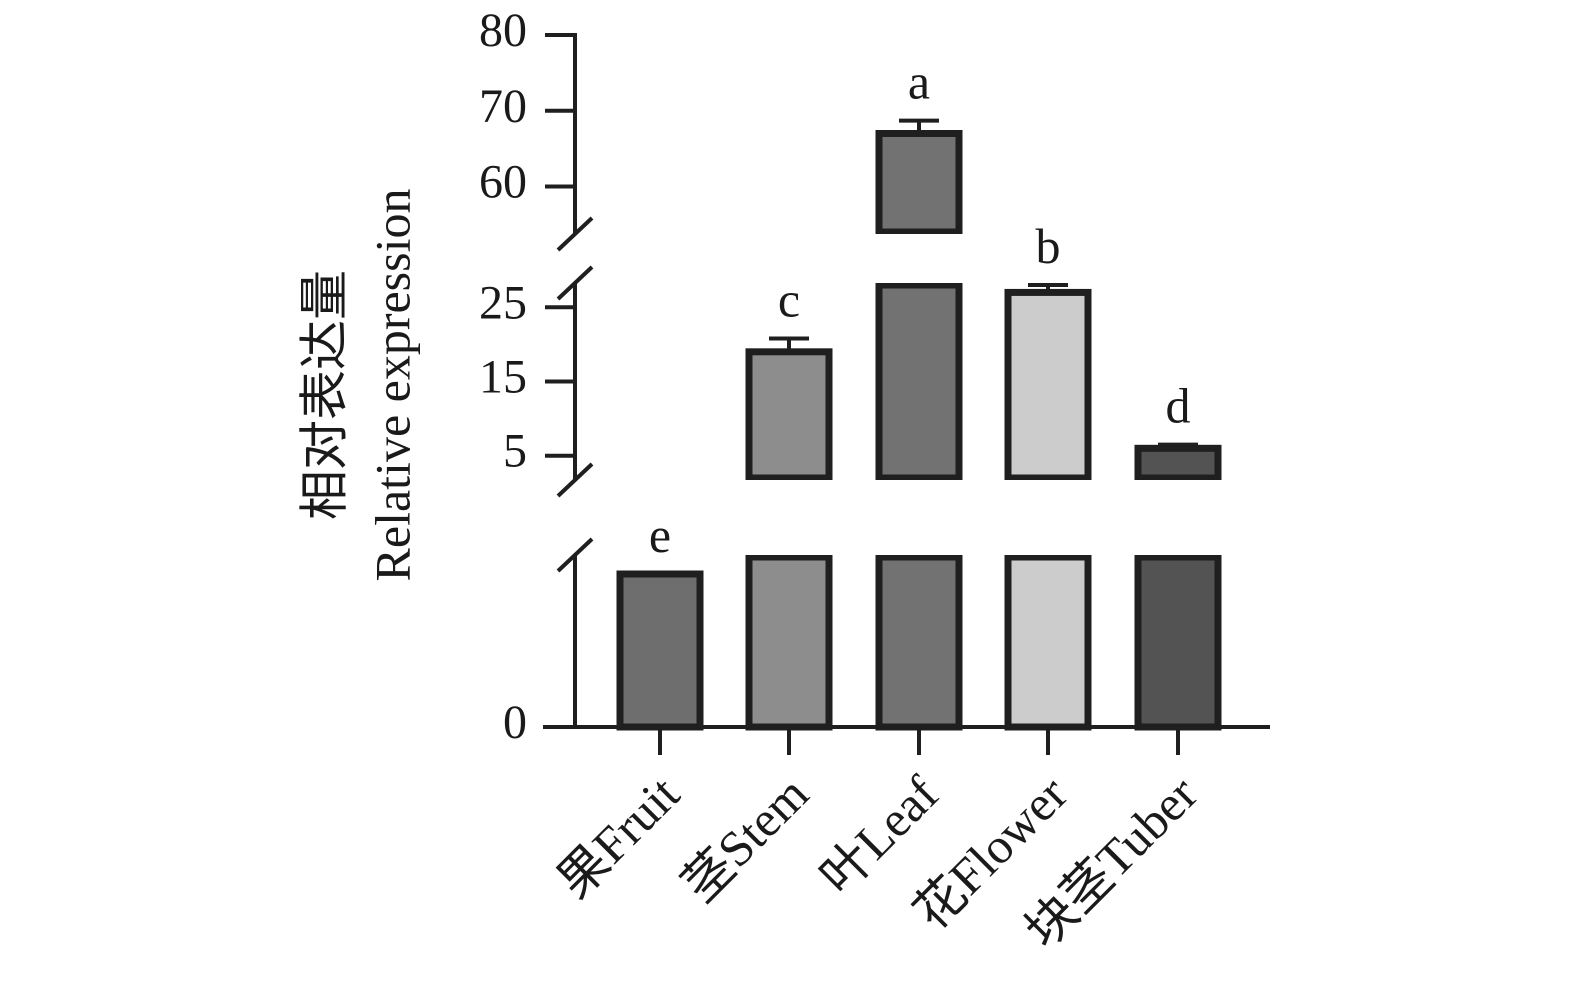 The width and height of the screenshot is (1575, 1005). What do you see at coordinates (1048, 246) in the screenshot?
I see `significance-label-3: b` at bounding box center [1048, 246].